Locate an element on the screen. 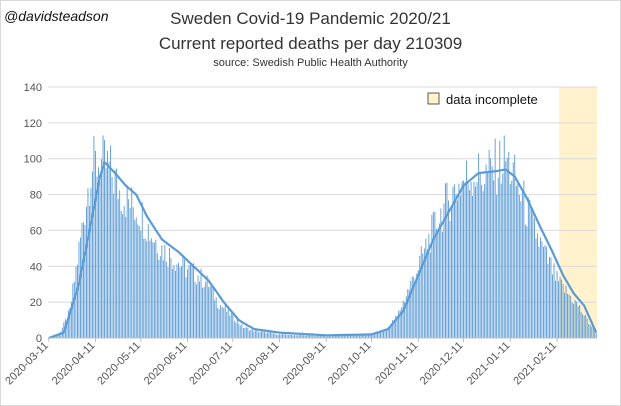 The width and height of the screenshot is (621, 406). x-tick-label: 2020-09-11 is located at coordinates (305, 364).